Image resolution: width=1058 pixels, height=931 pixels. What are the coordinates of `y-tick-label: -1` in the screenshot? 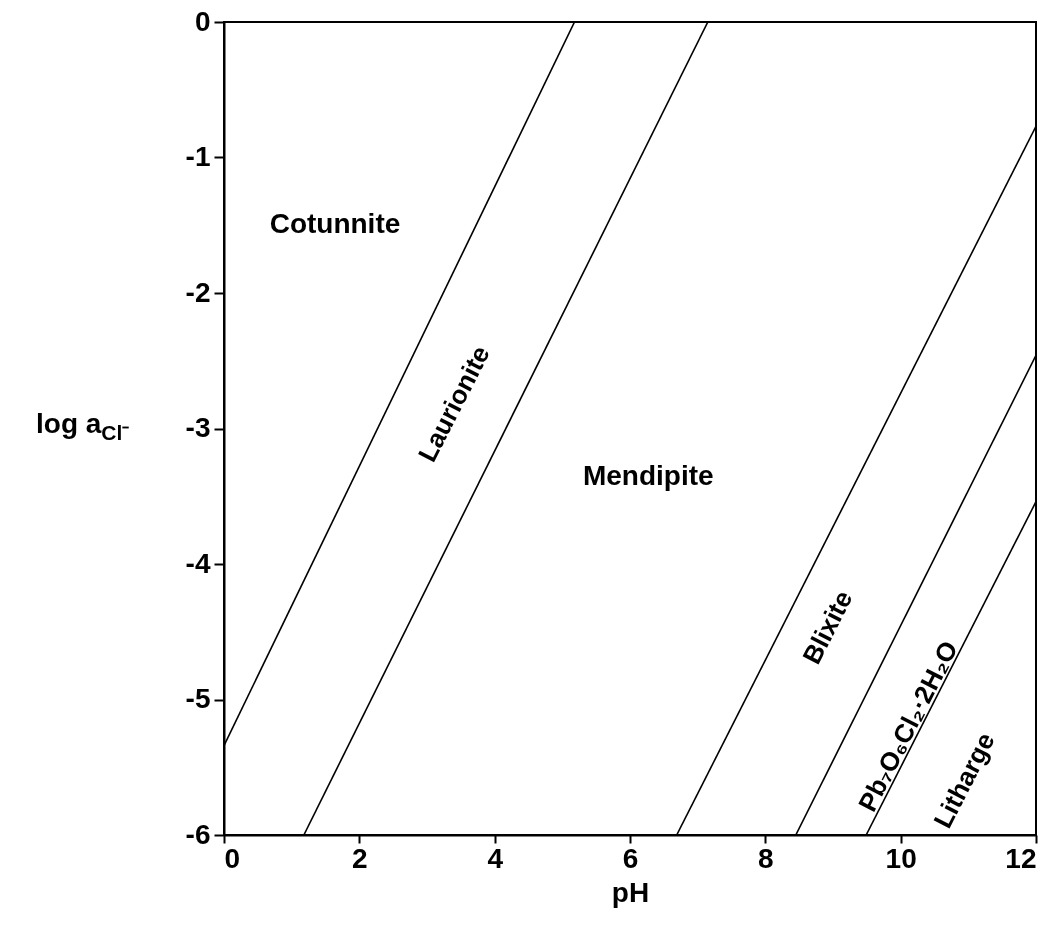 It's located at (198, 156).